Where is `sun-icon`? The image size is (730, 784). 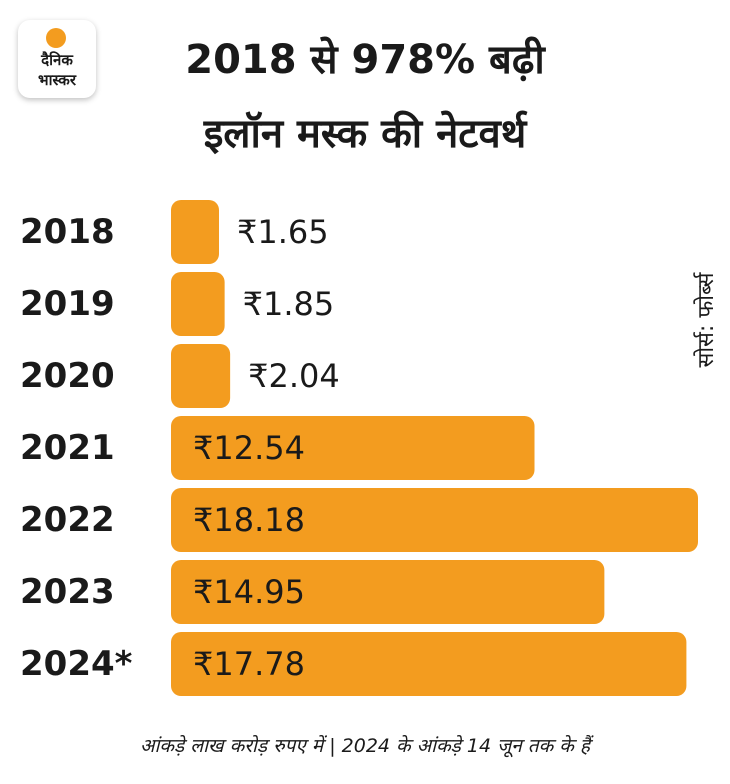 sun-icon is located at coordinates (56, 38).